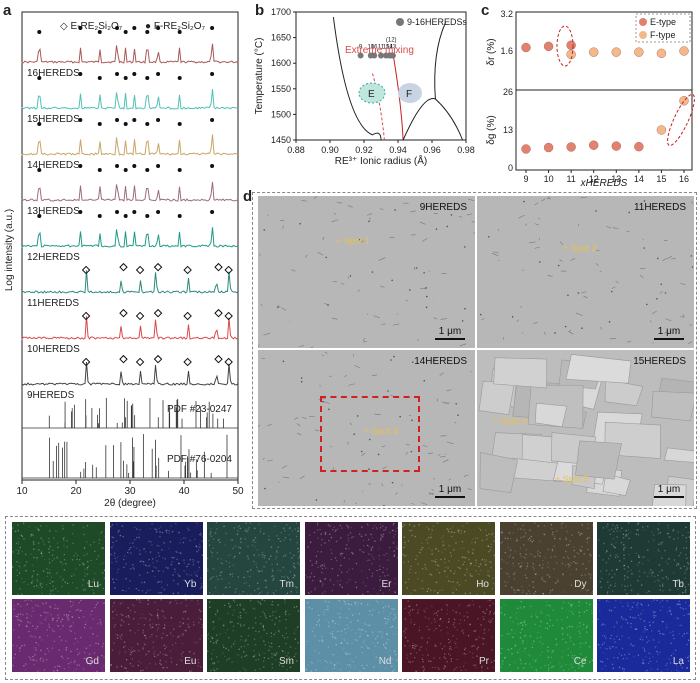  I want to click on y-tick-label: 1550, so click(281, 89).